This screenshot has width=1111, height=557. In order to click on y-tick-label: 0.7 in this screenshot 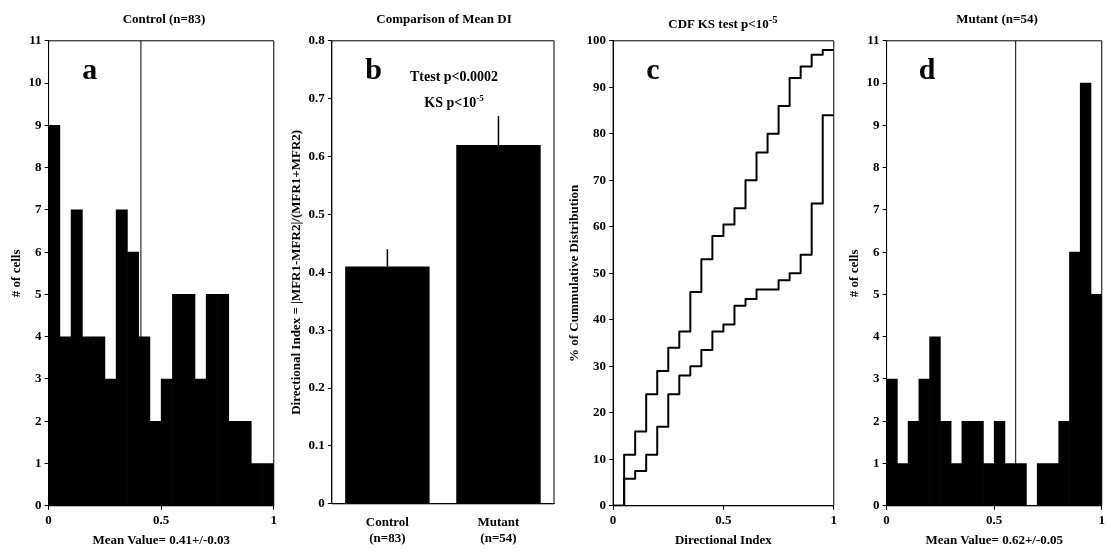, I will do `click(317, 98)`.